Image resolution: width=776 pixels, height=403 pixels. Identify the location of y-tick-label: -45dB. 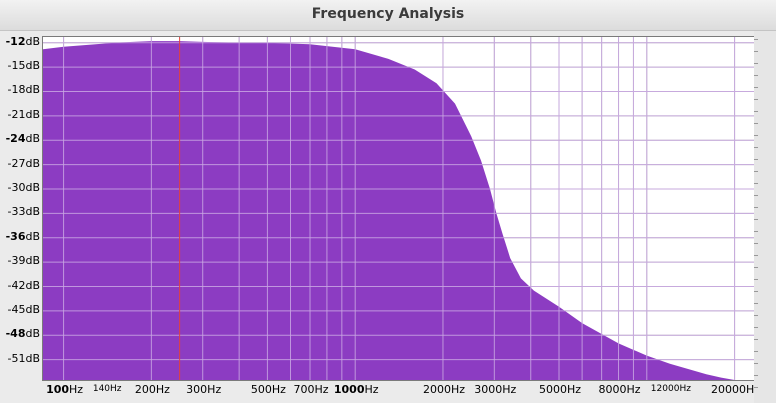
(24, 309).